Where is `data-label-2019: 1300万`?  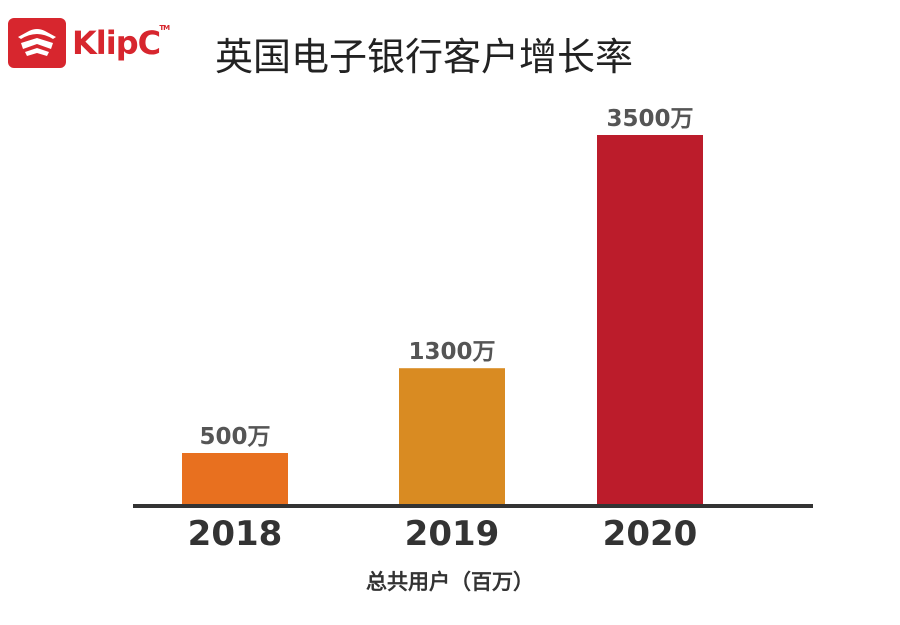 data-label-2019: 1300万 is located at coordinates (451, 352).